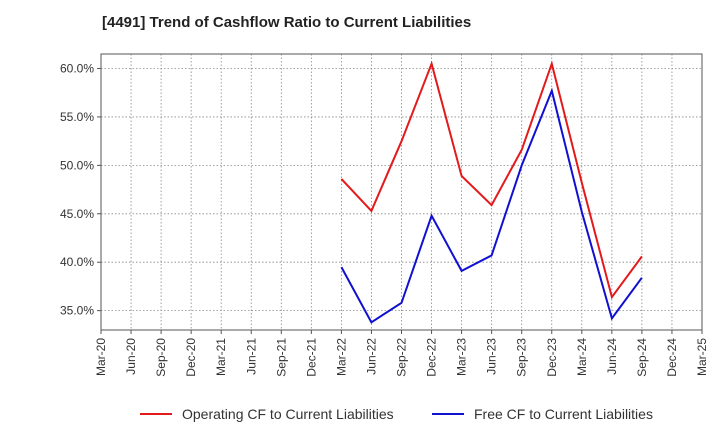 The image size is (720, 440). I want to click on x-tick-label: Mar-25, so click(702, 357).